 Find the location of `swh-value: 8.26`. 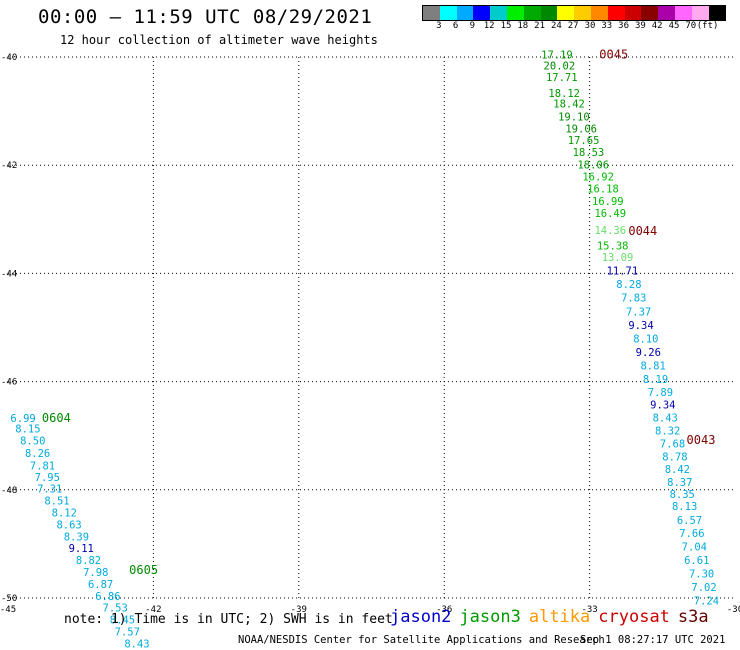

swh-value: 8.26 is located at coordinates (37, 454).